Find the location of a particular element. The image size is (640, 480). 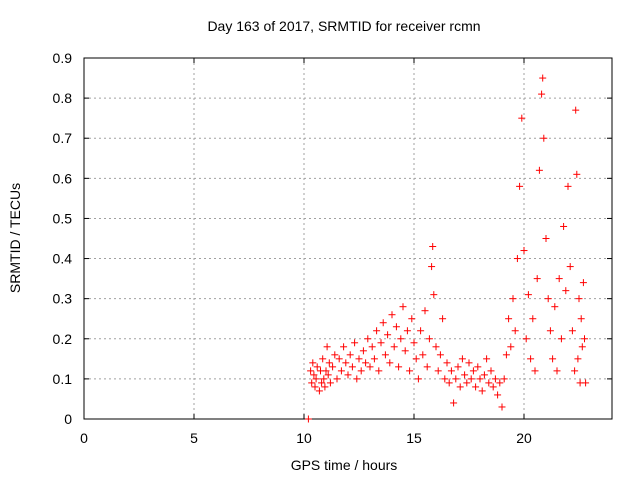

y-tick-label: 0.2 is located at coordinates (63, 339).